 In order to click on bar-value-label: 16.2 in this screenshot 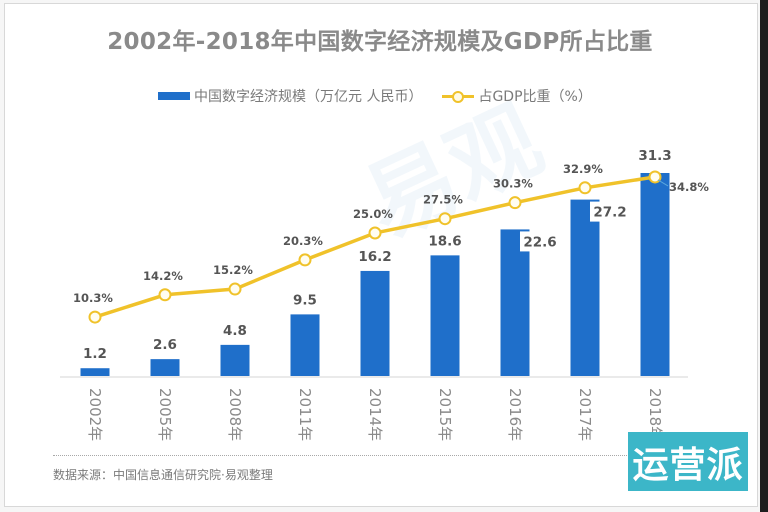, I will do `click(374, 257)`.